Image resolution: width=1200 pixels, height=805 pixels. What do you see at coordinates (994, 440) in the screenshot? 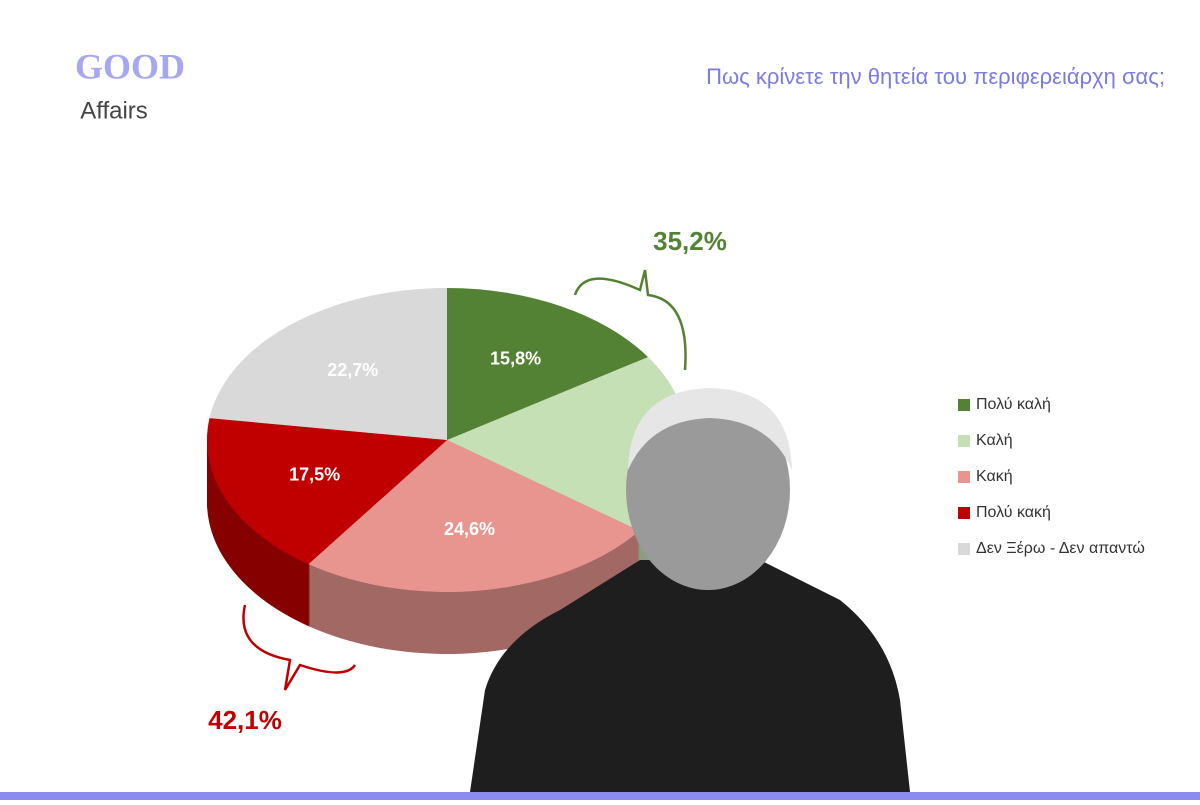
I see `legend-label: Καλή` at bounding box center [994, 440].